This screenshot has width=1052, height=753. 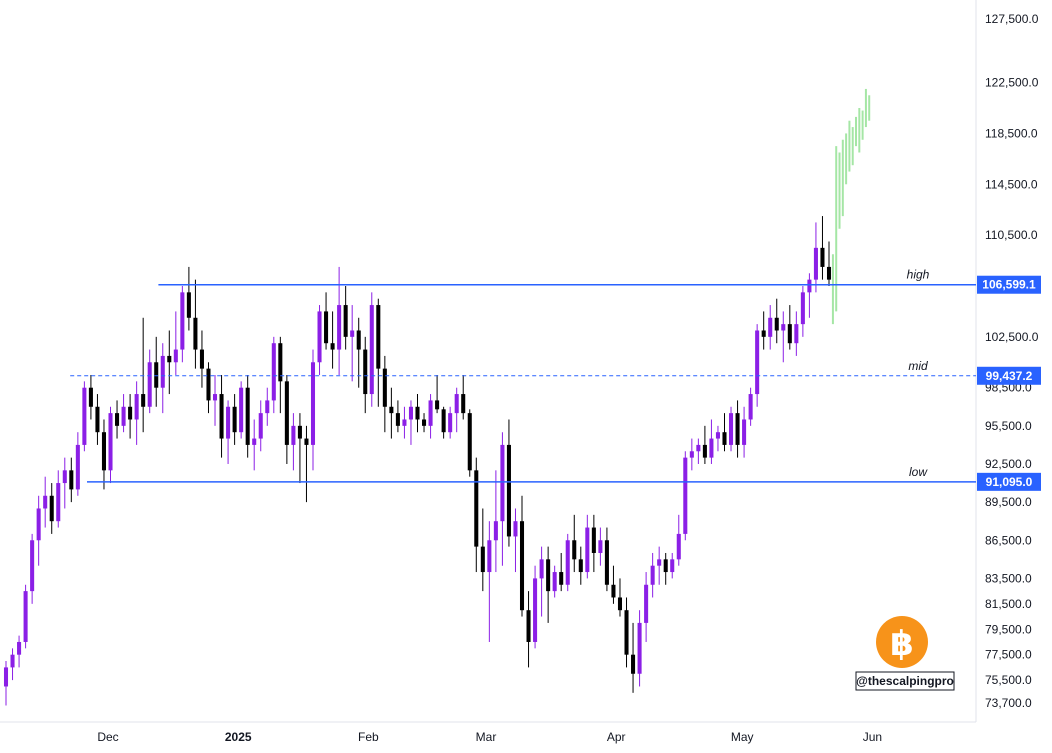 I want to click on time-tick-label: Feb, so click(x=368, y=737).